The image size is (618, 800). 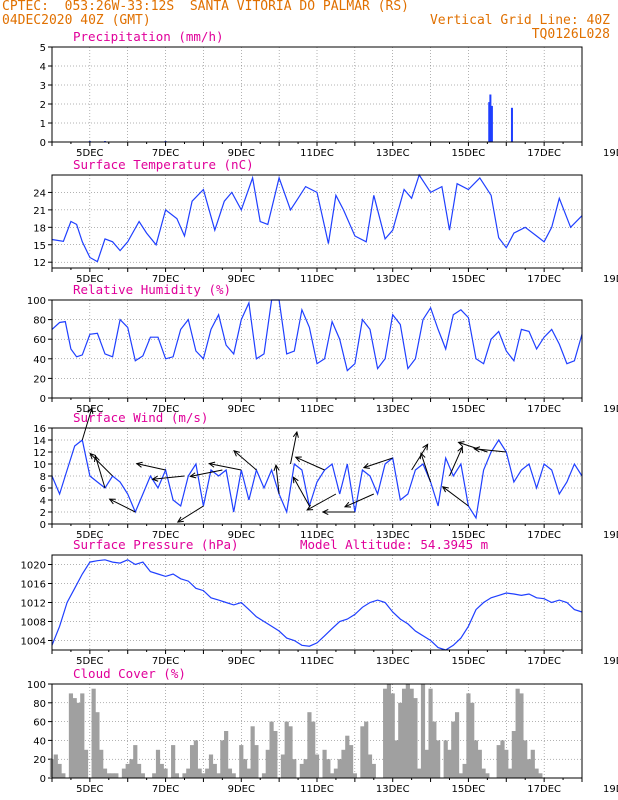 What do you see at coordinates (156, 544) in the screenshot?
I see `panel-title: Surface Pressure (hPa)` at bounding box center [156, 544].